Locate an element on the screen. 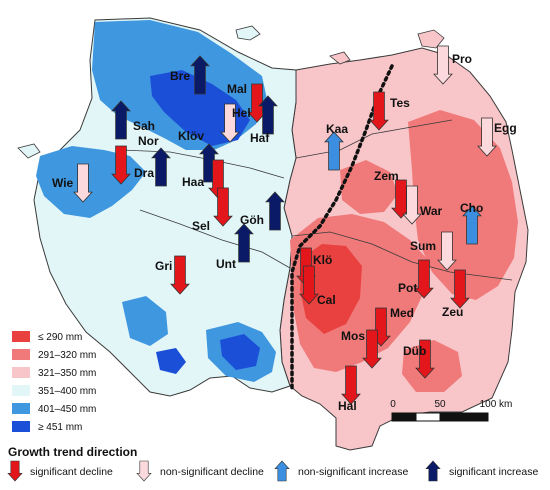 Image resolution: width=550 pixels, height=490 pixels. site-marker: Kaa is located at coordinates (336, 146).